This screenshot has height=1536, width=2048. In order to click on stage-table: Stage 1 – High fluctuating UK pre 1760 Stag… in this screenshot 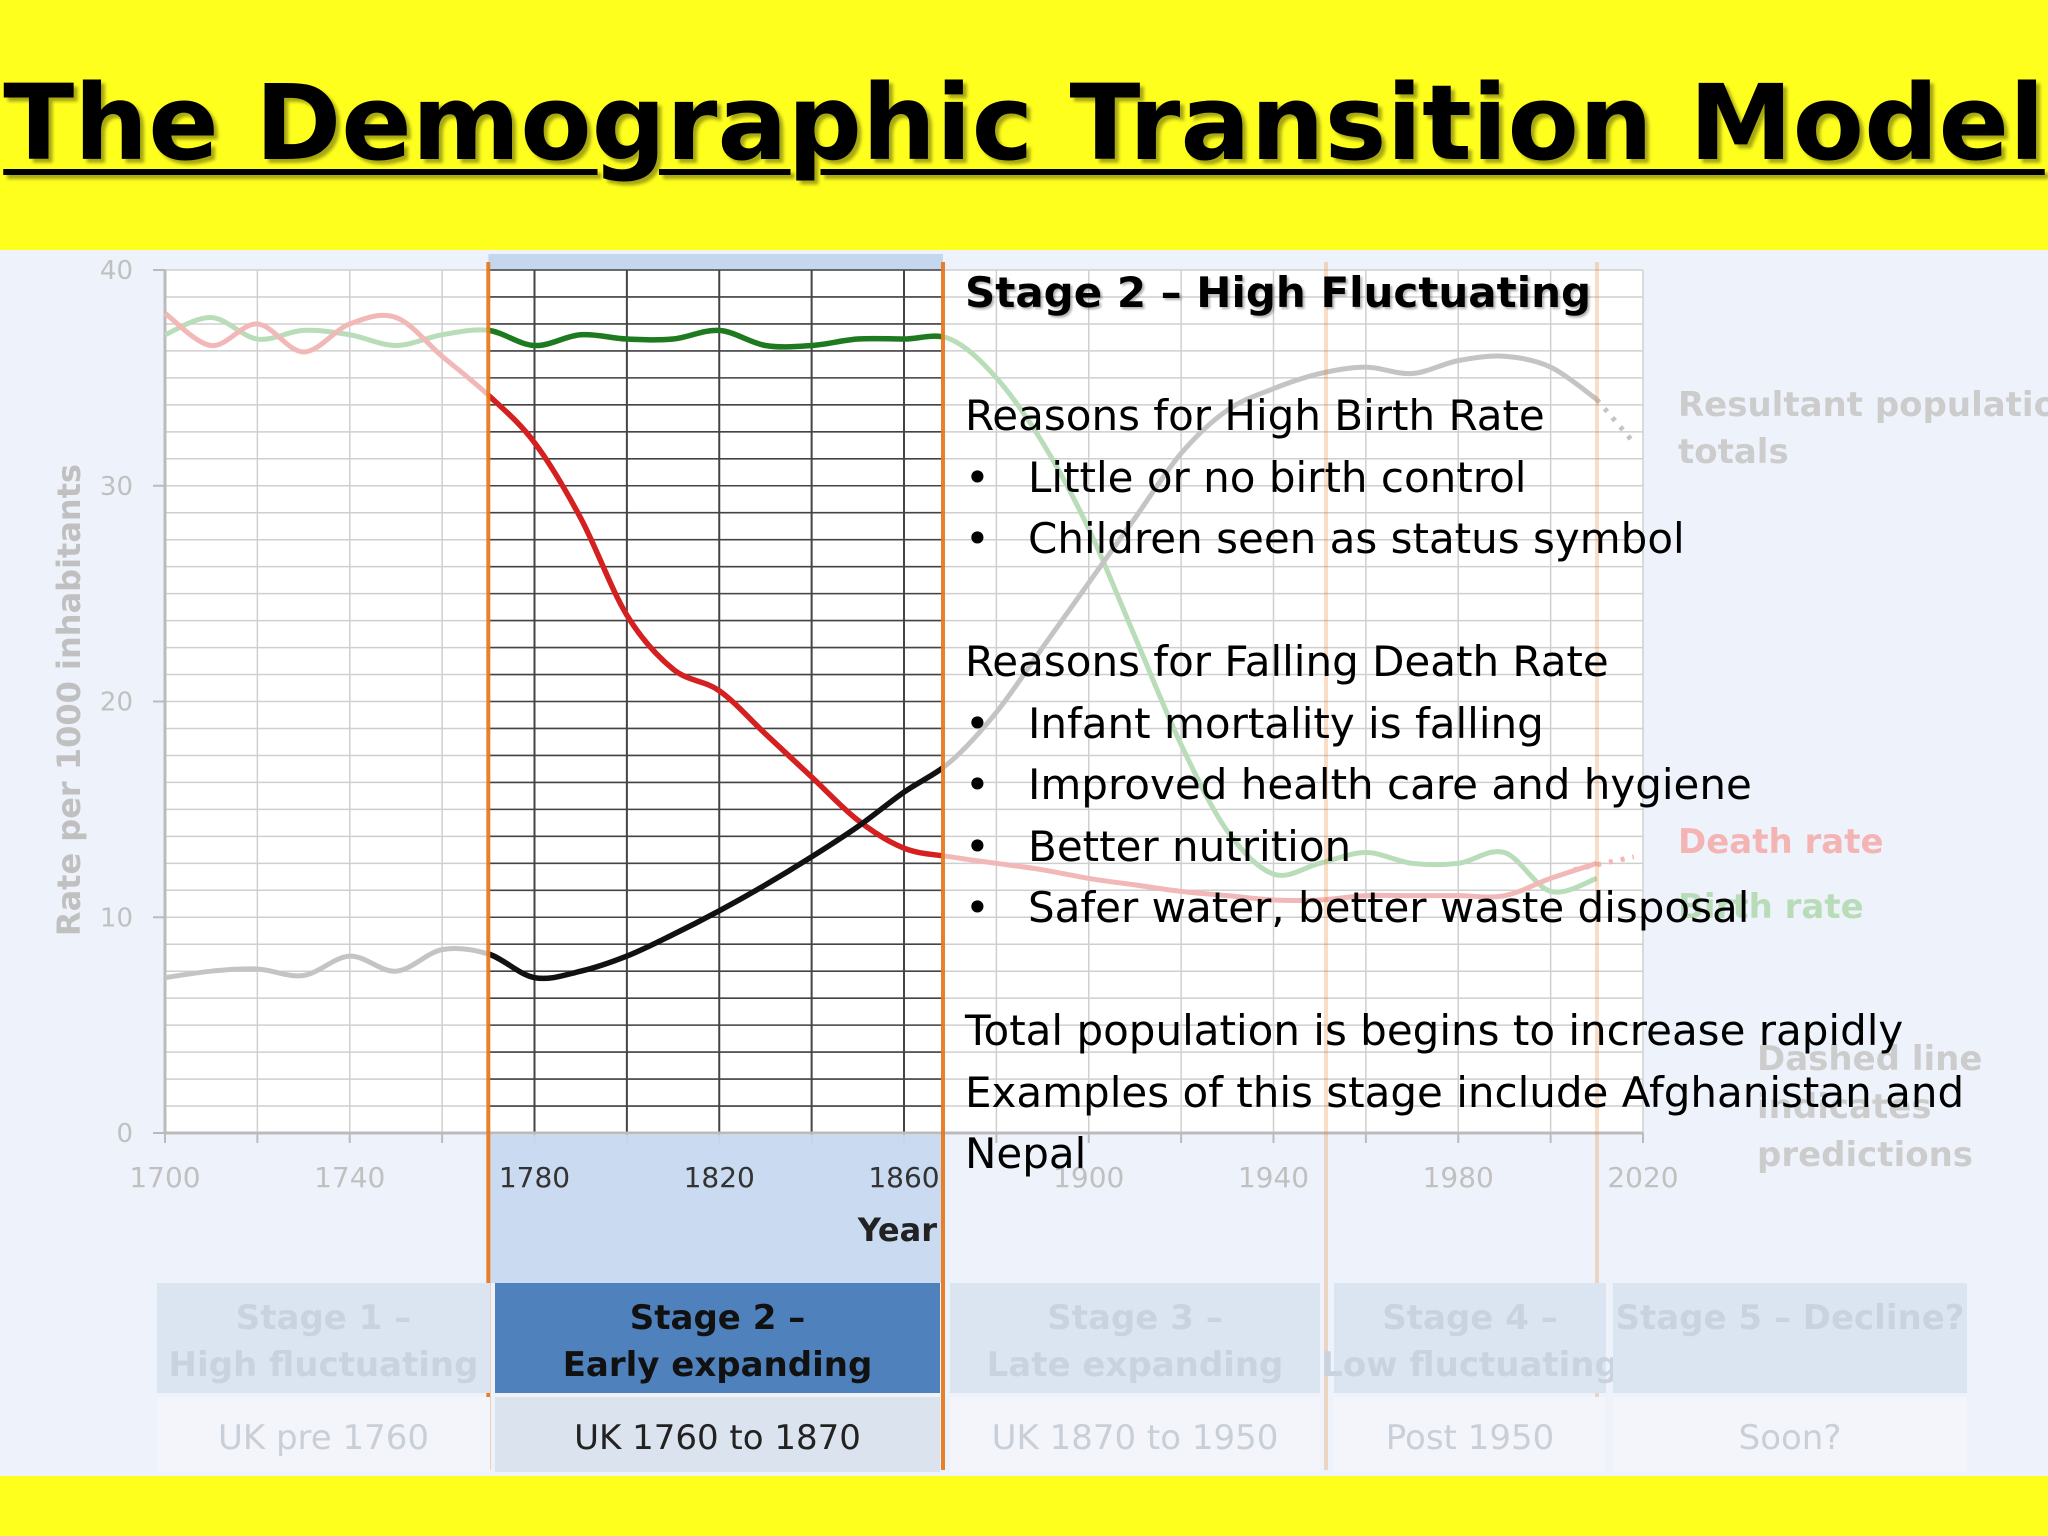, I will do `click(1062, 1377)`.